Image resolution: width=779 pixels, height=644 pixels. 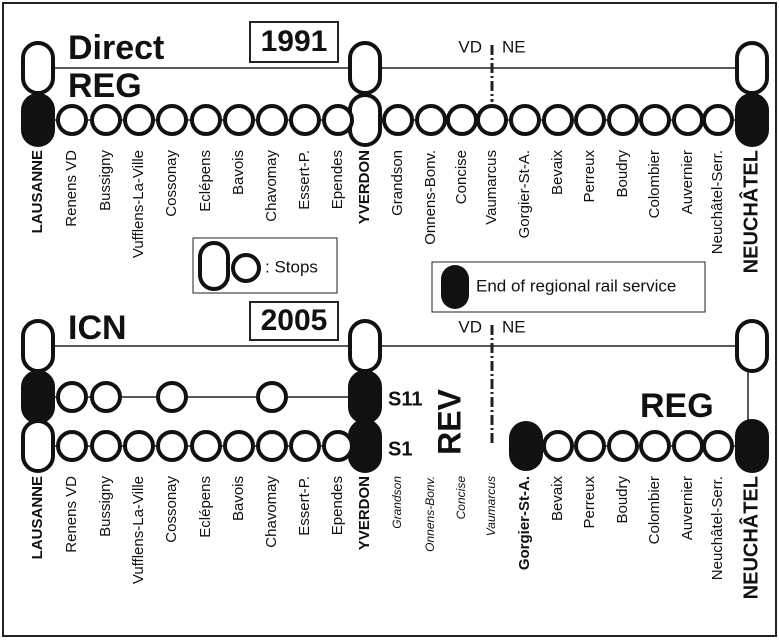 What do you see at coordinates (654, 184) in the screenshot?
I see `station-label: Colombier` at bounding box center [654, 184].